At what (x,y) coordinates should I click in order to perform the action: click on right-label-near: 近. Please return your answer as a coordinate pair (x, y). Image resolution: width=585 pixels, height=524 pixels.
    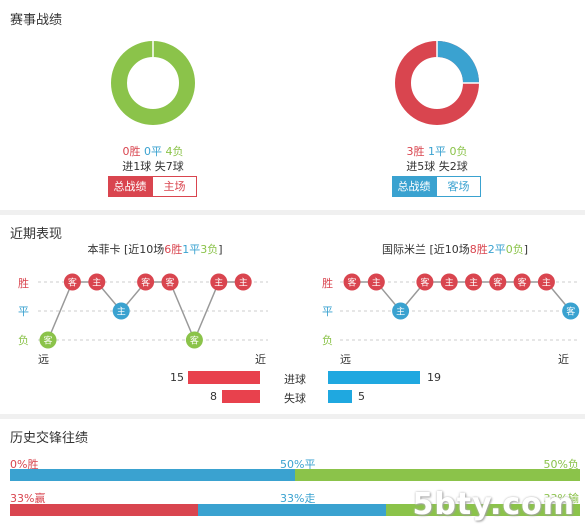
    Looking at the image, I should click on (563, 359).